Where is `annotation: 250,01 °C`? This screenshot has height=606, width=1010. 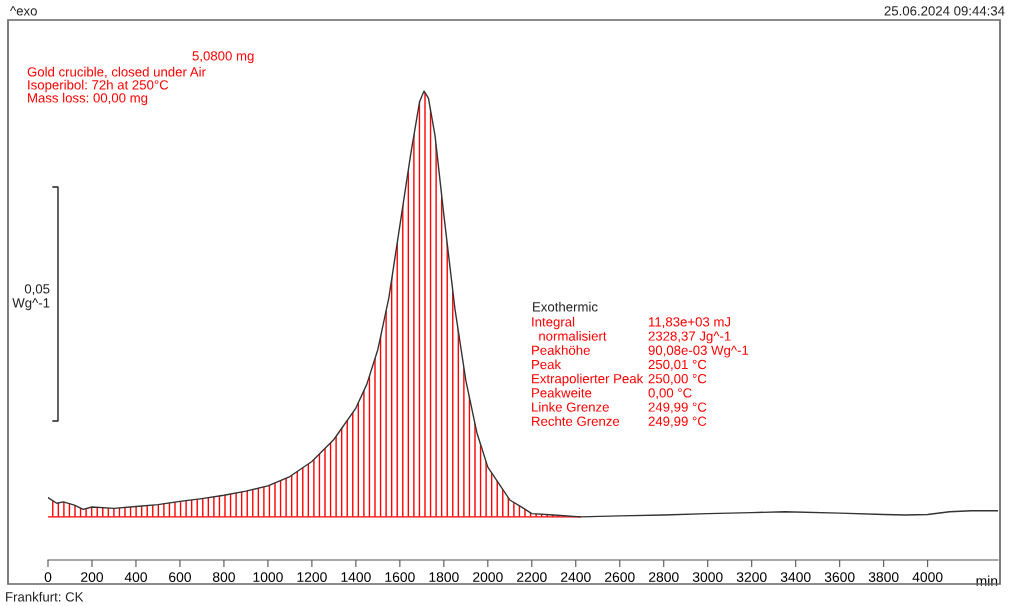
annotation: 250,01 °C is located at coordinates (677, 365).